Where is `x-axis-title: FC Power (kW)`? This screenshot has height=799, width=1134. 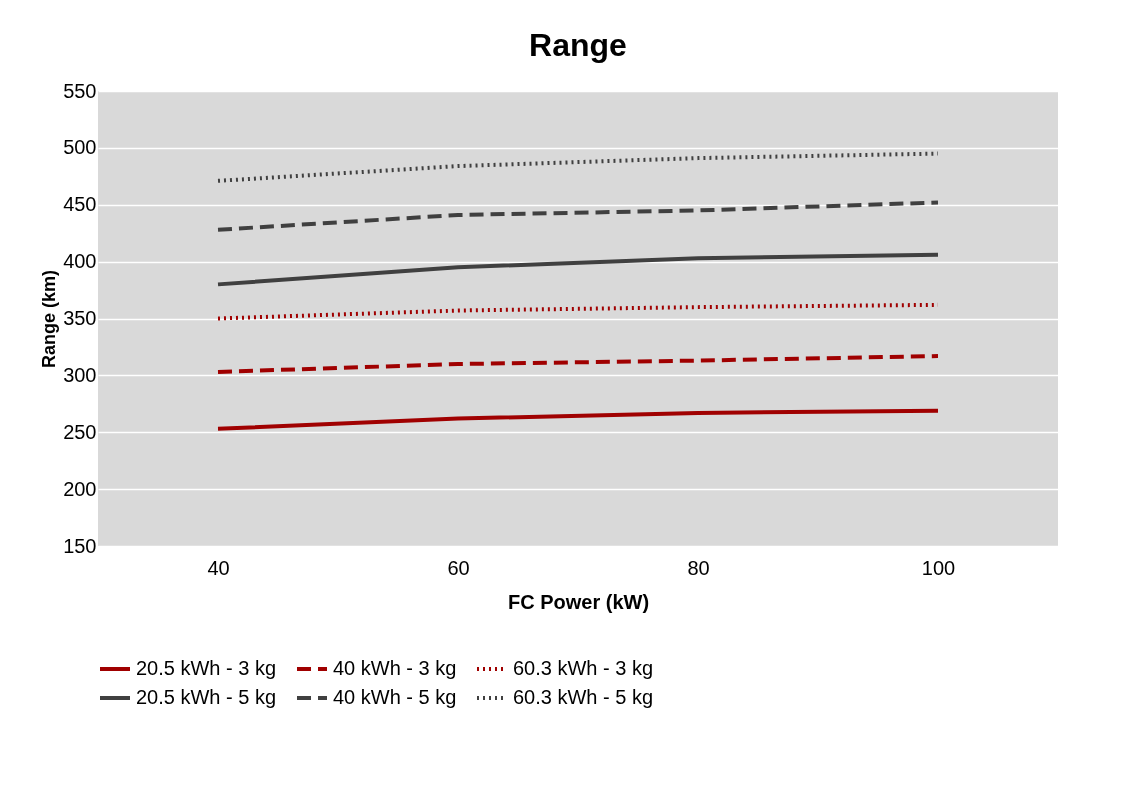 x-axis-title: FC Power (kW) is located at coordinates (578, 601).